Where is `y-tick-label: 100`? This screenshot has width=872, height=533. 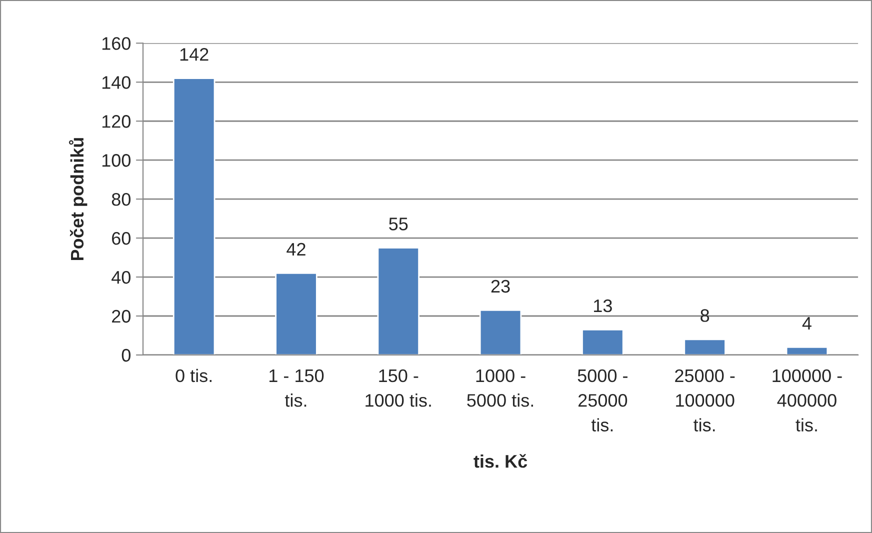 y-tick-label: 100 is located at coordinates (116, 160).